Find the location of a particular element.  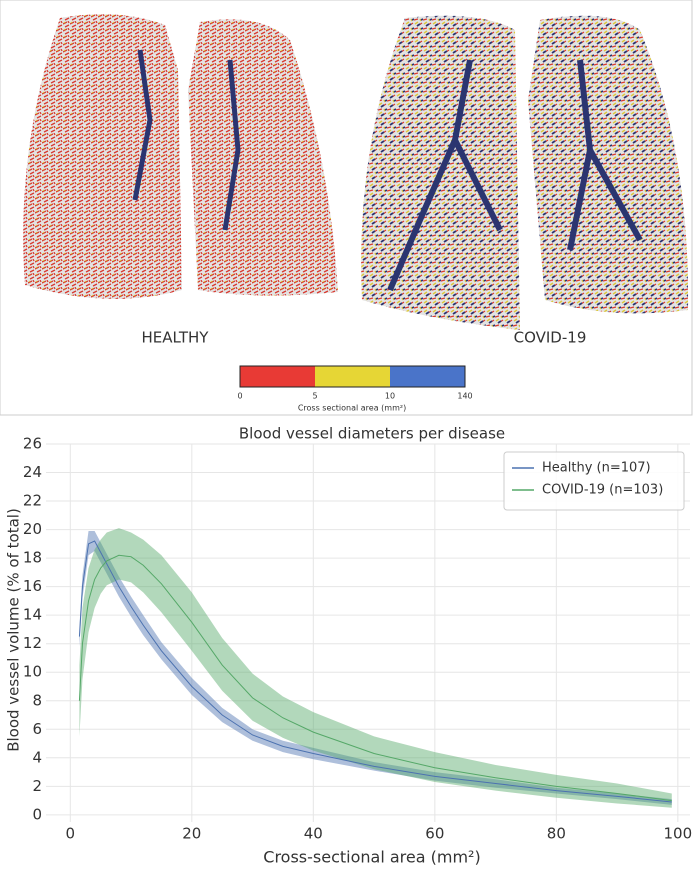

colorbar-frame is located at coordinates (352, 376).